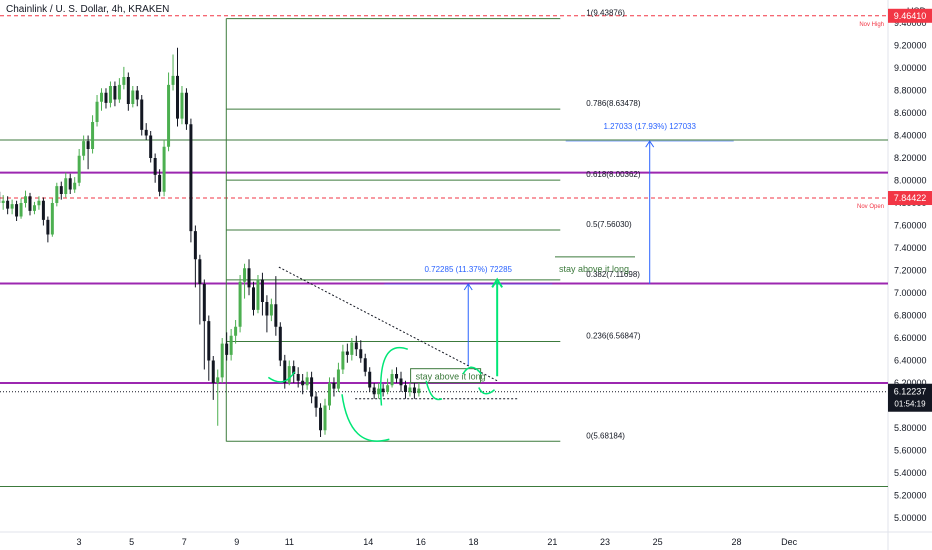 The image size is (932, 550). Describe the element at coordinates (605, 542) in the screenshot. I see `x-tick-label: 23` at that location.